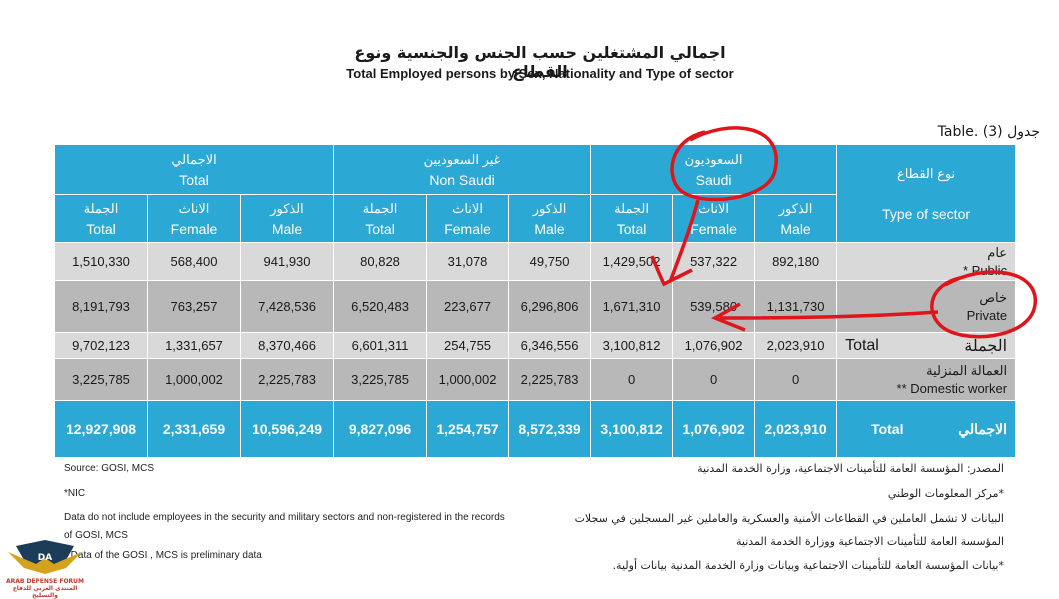  What do you see at coordinates (796, 261) in the screenshot?
I see `table-cell: 892,180` at bounding box center [796, 261].